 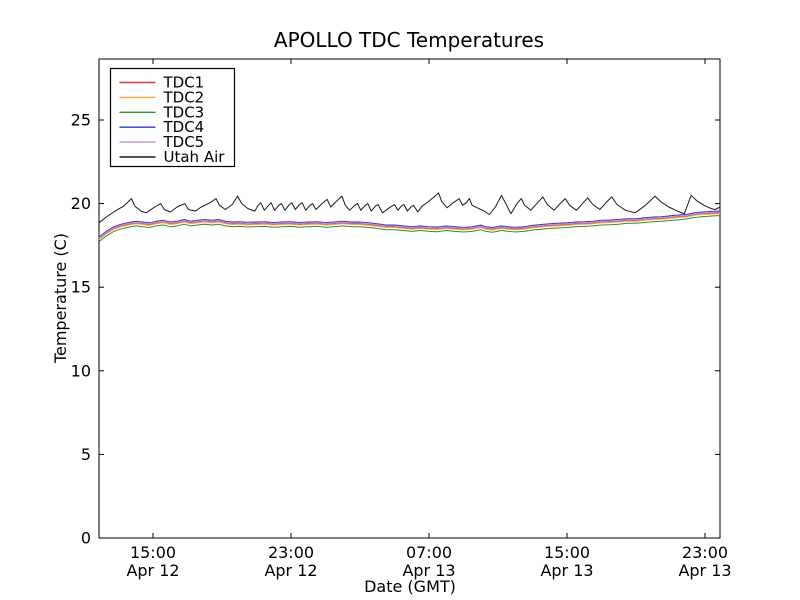 I want to click on x-axis-label: Date (GMT), so click(x=410, y=586).